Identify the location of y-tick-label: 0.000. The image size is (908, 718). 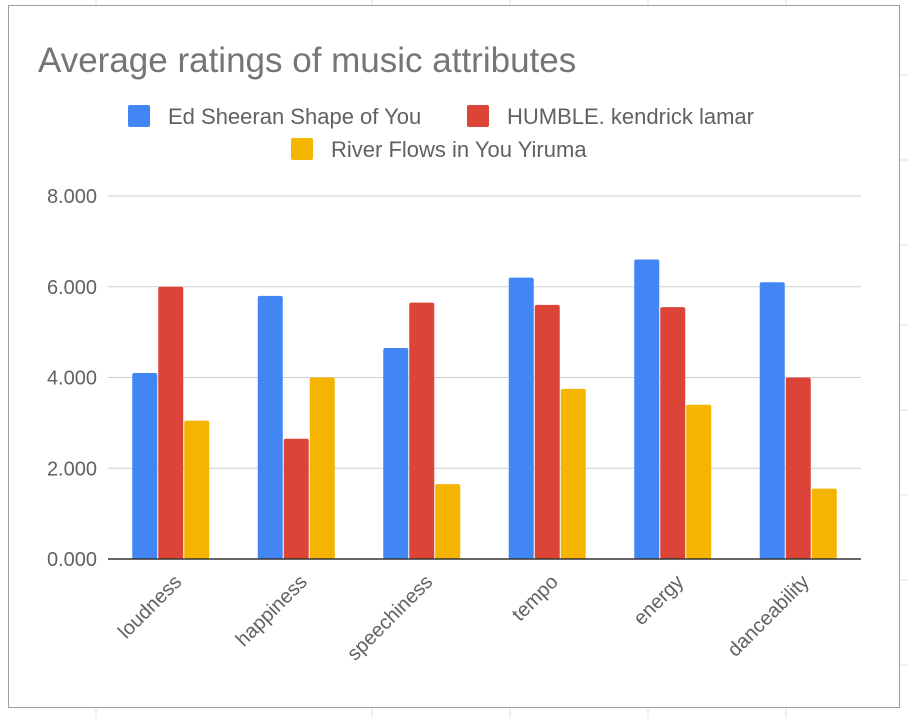
(72, 560).